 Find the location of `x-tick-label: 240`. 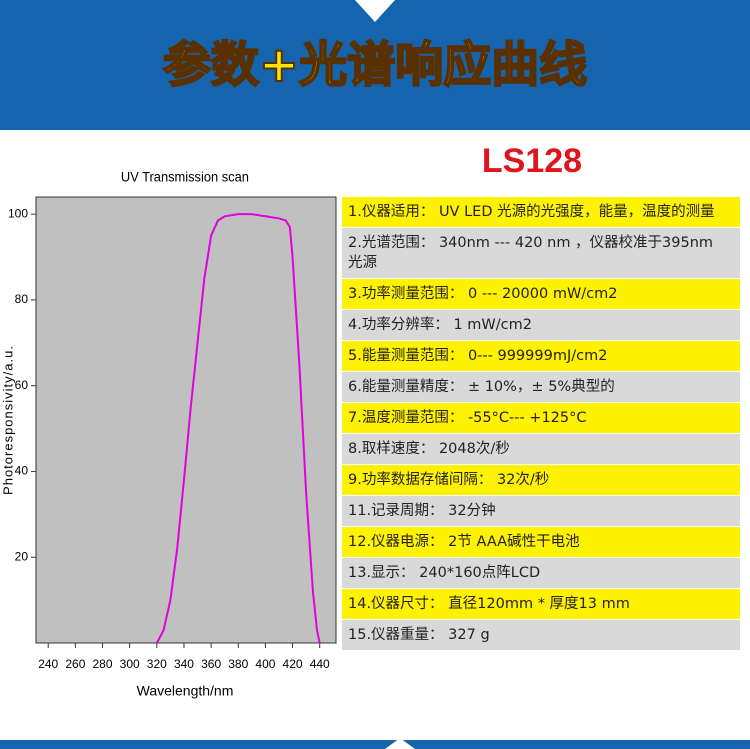

x-tick-label: 240 is located at coordinates (48, 664).